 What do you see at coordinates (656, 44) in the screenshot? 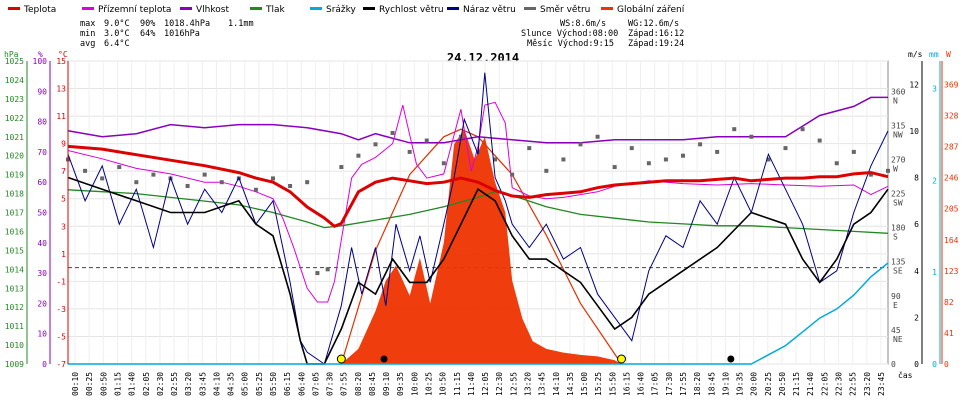
I see `info-moon-set: Západ:19:24` at bounding box center [656, 44].